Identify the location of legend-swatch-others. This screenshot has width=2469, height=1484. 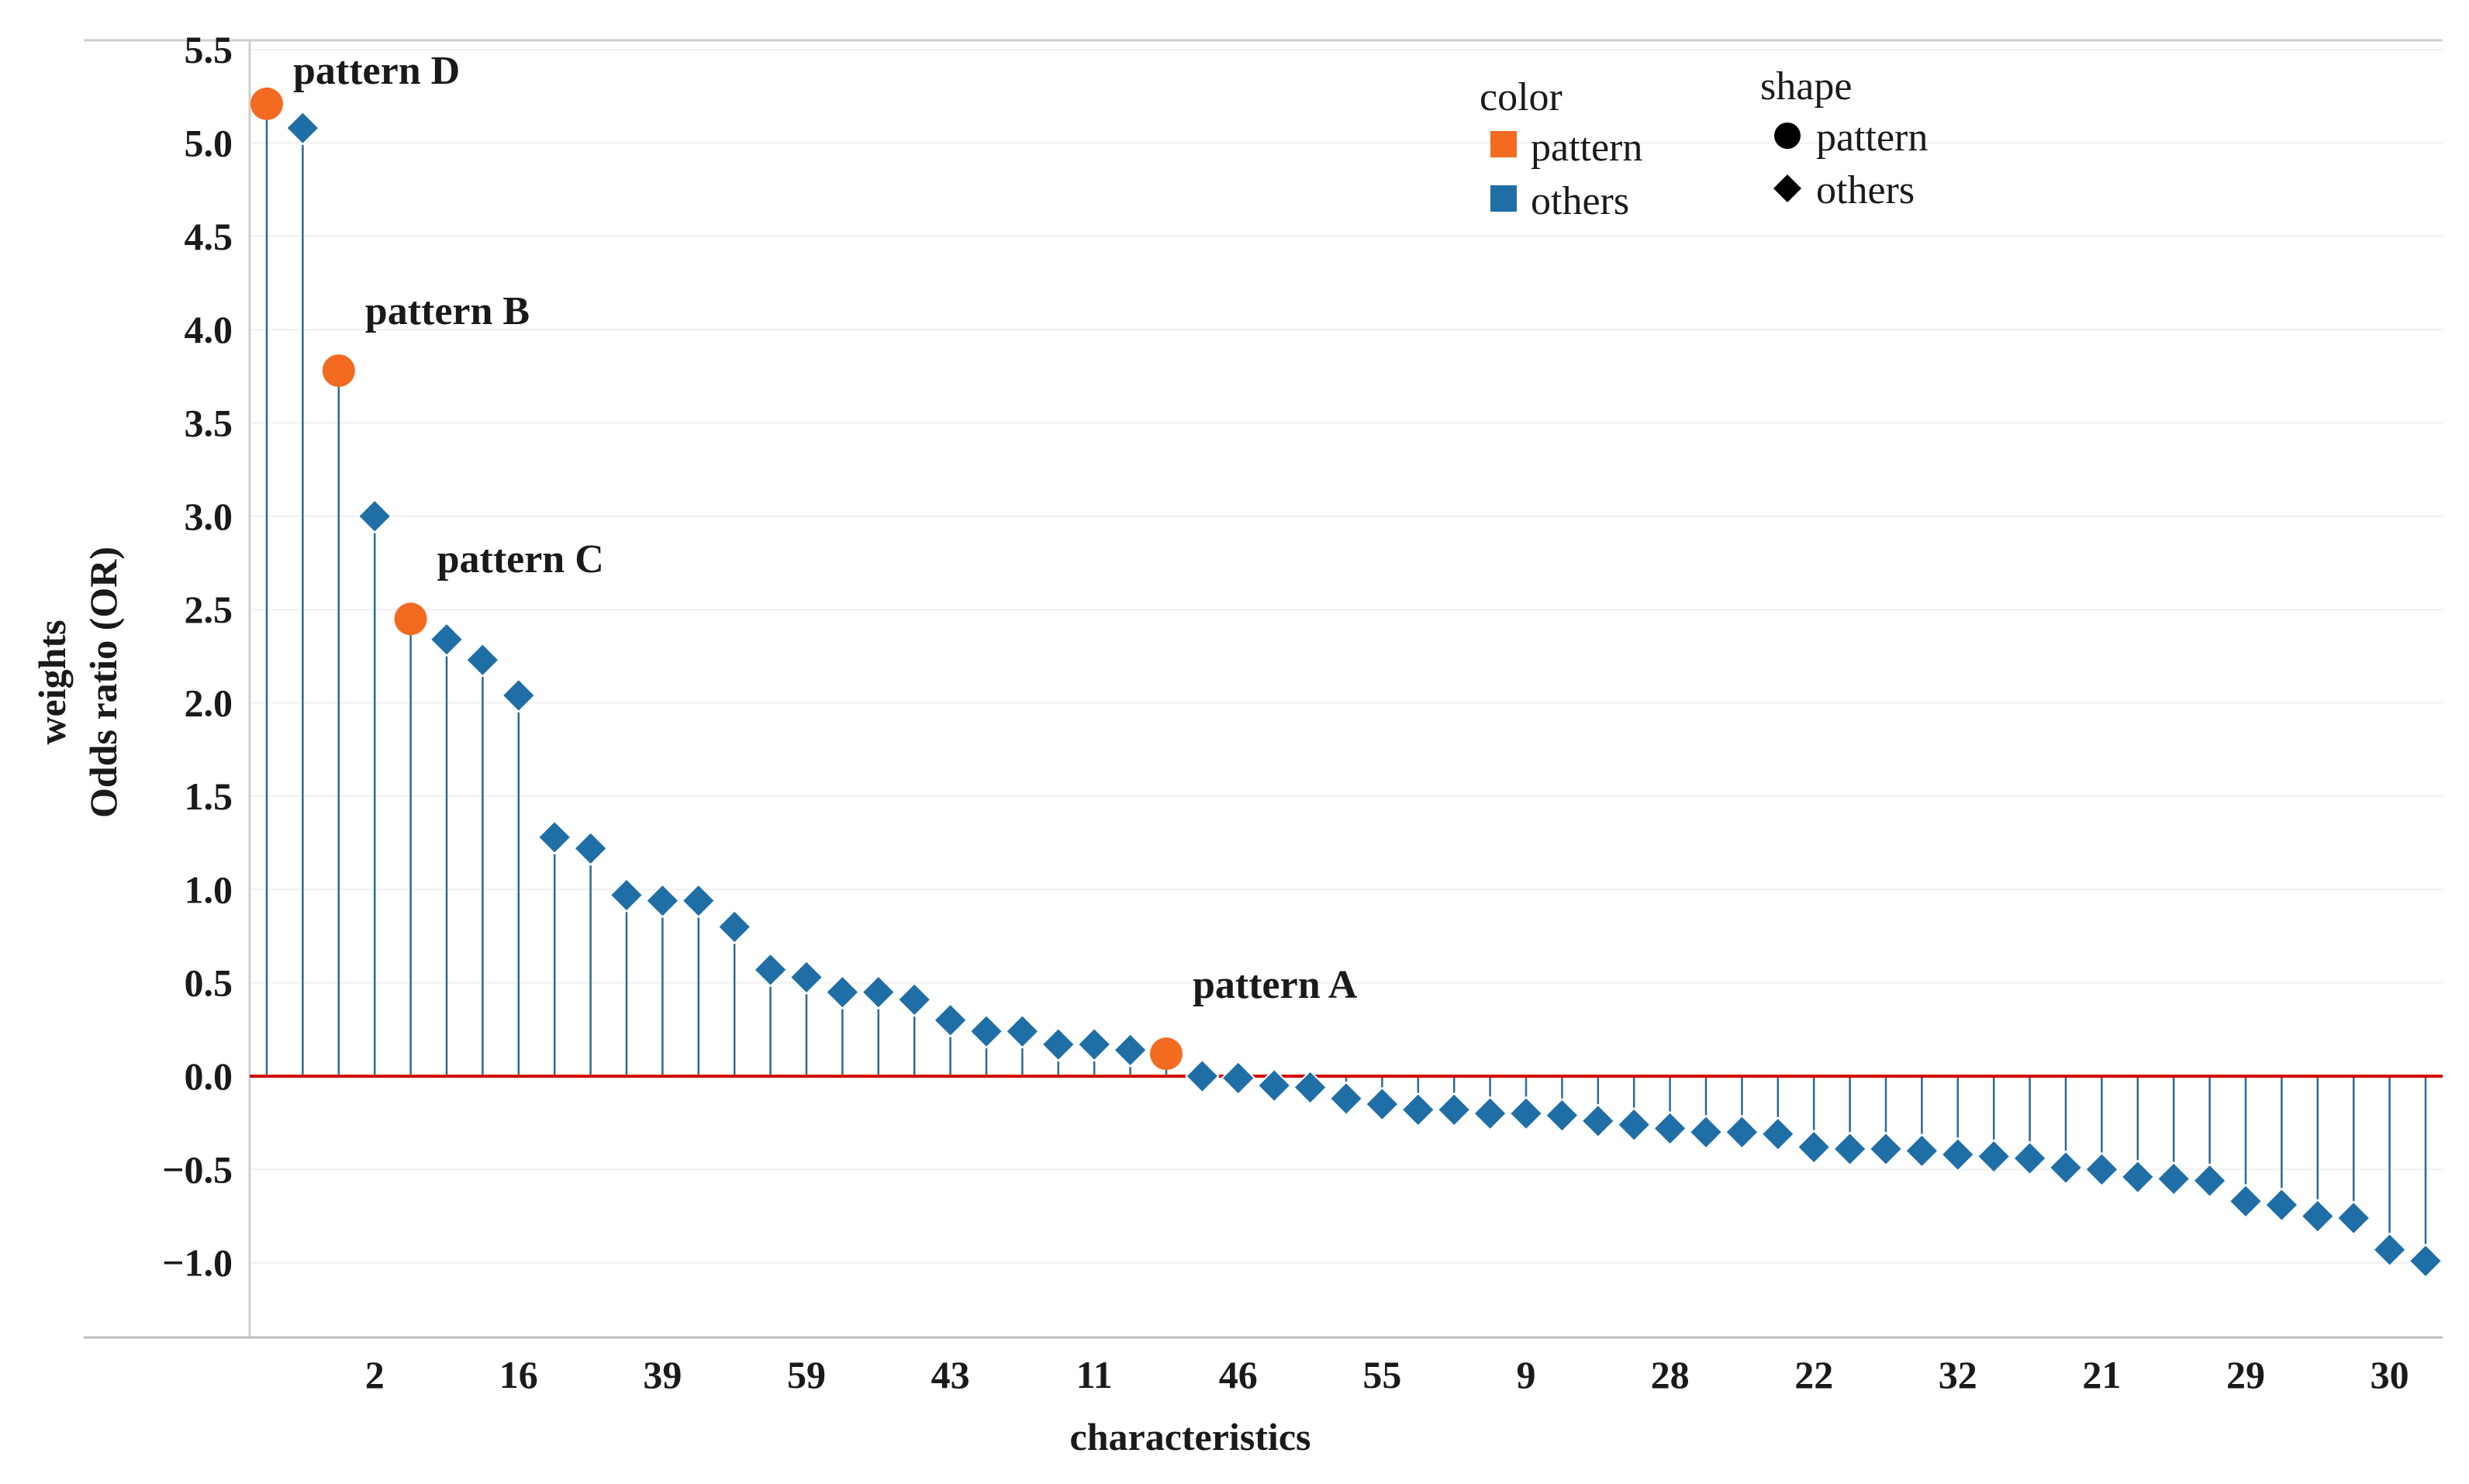
(1503, 199).